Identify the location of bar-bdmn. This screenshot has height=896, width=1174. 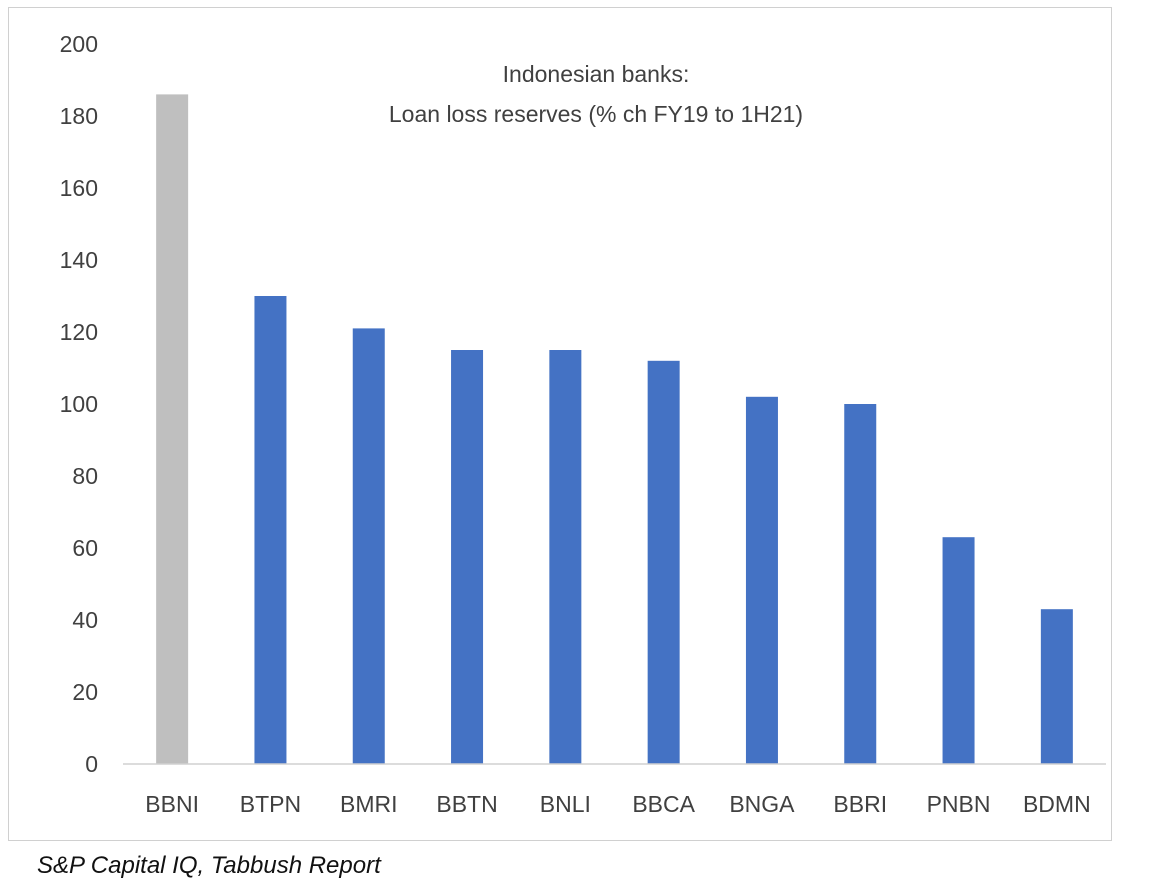
(1056, 686).